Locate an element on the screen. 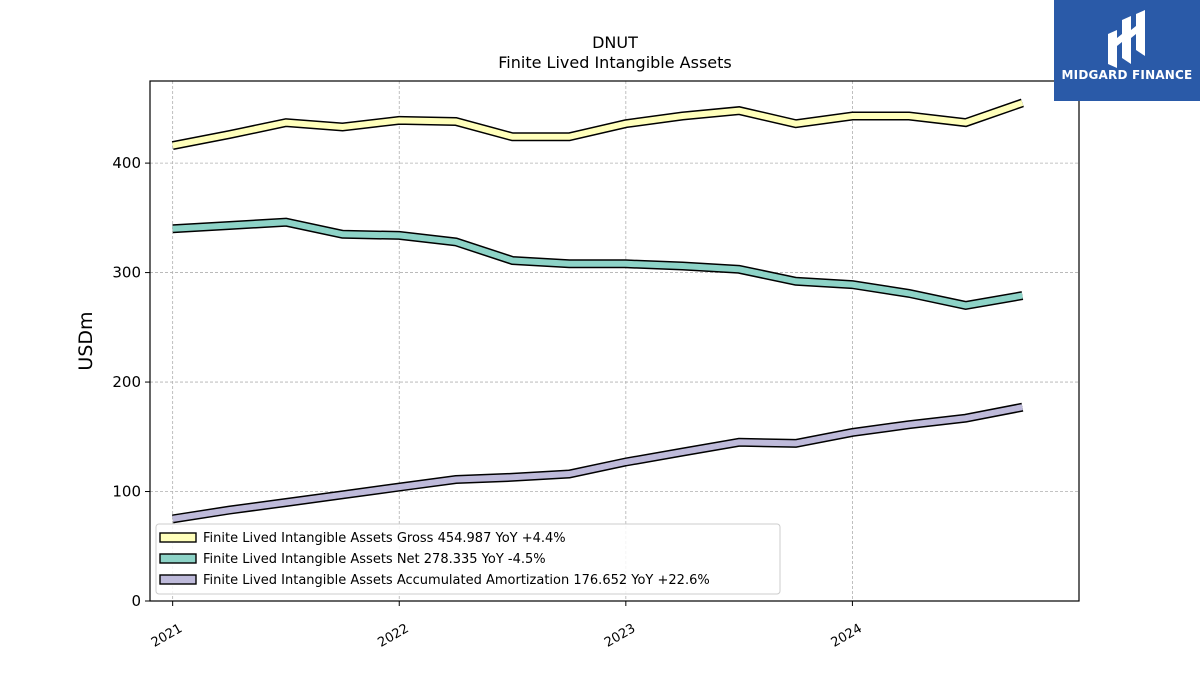 Image resolution: width=1200 pixels, height=675 pixels. x-tick-label: 2022 is located at coordinates (393, 636).